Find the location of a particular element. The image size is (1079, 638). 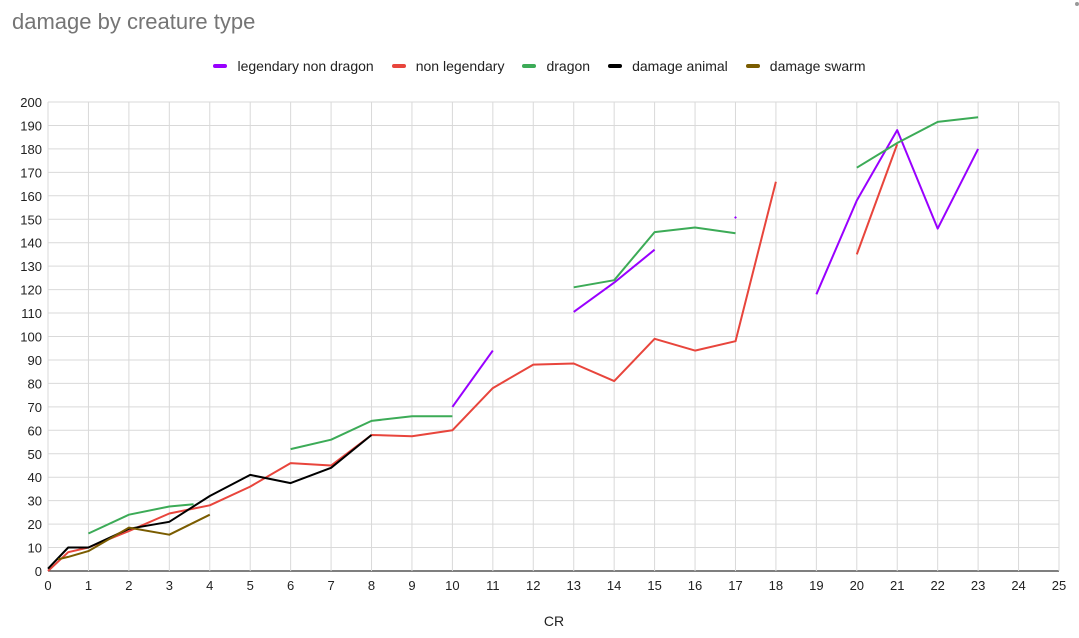

y-tick-label: 200 is located at coordinates (31, 102).